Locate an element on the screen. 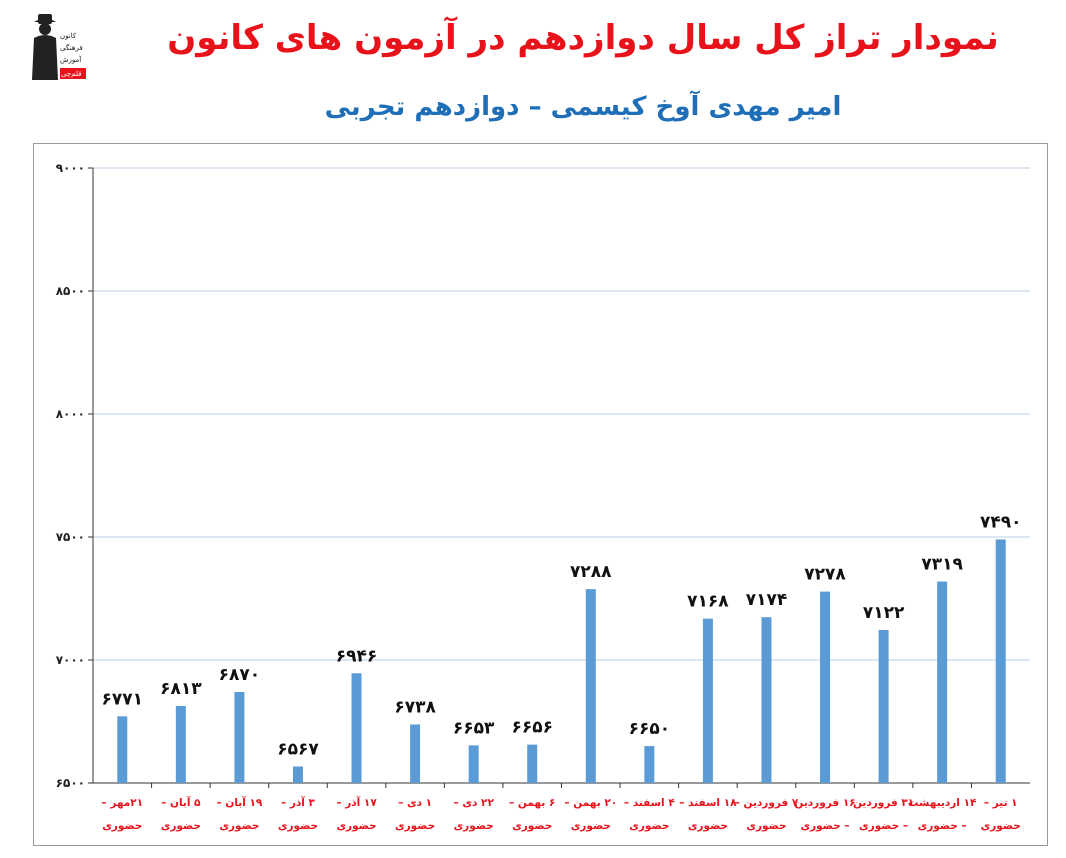 This screenshot has width=1066, height=858. data-label: ۶۹۴۶ is located at coordinates (357, 656).